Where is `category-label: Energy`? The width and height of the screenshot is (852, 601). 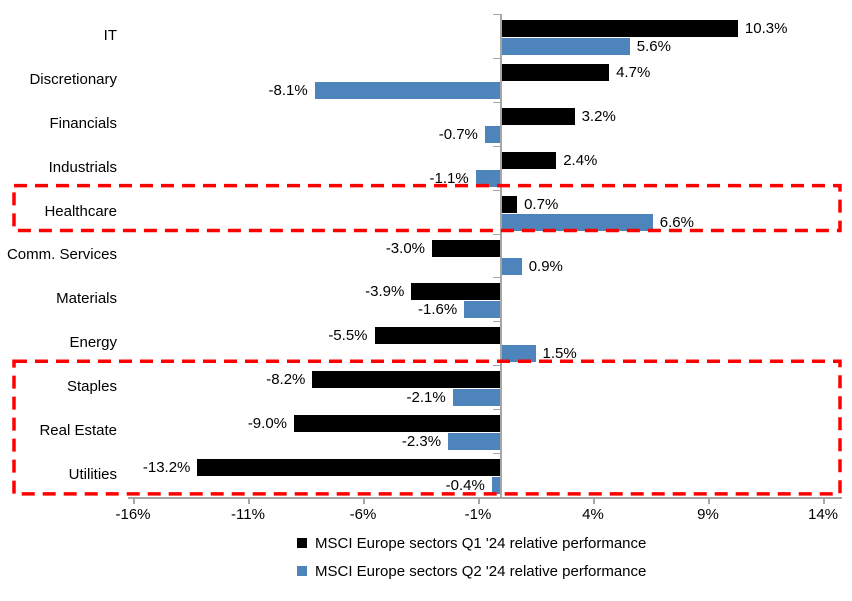 category-label: Energy is located at coordinates (93, 343).